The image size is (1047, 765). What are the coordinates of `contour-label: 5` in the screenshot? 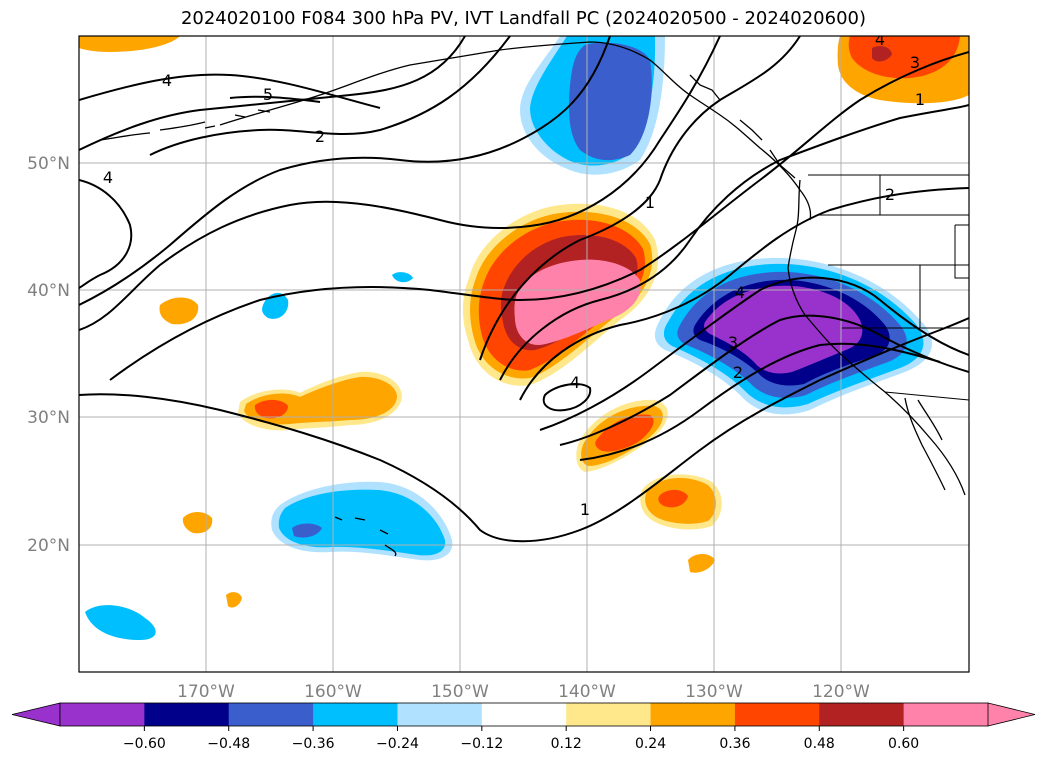 It's located at (268, 94).